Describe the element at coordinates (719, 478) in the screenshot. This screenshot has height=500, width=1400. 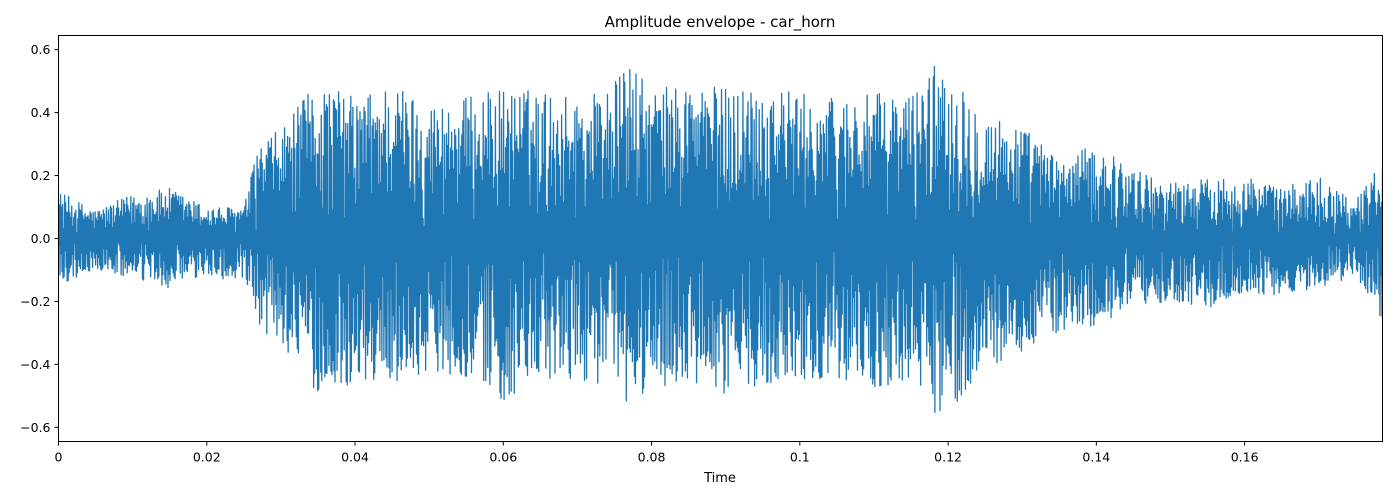
I see `x-axis-label: Time` at that location.